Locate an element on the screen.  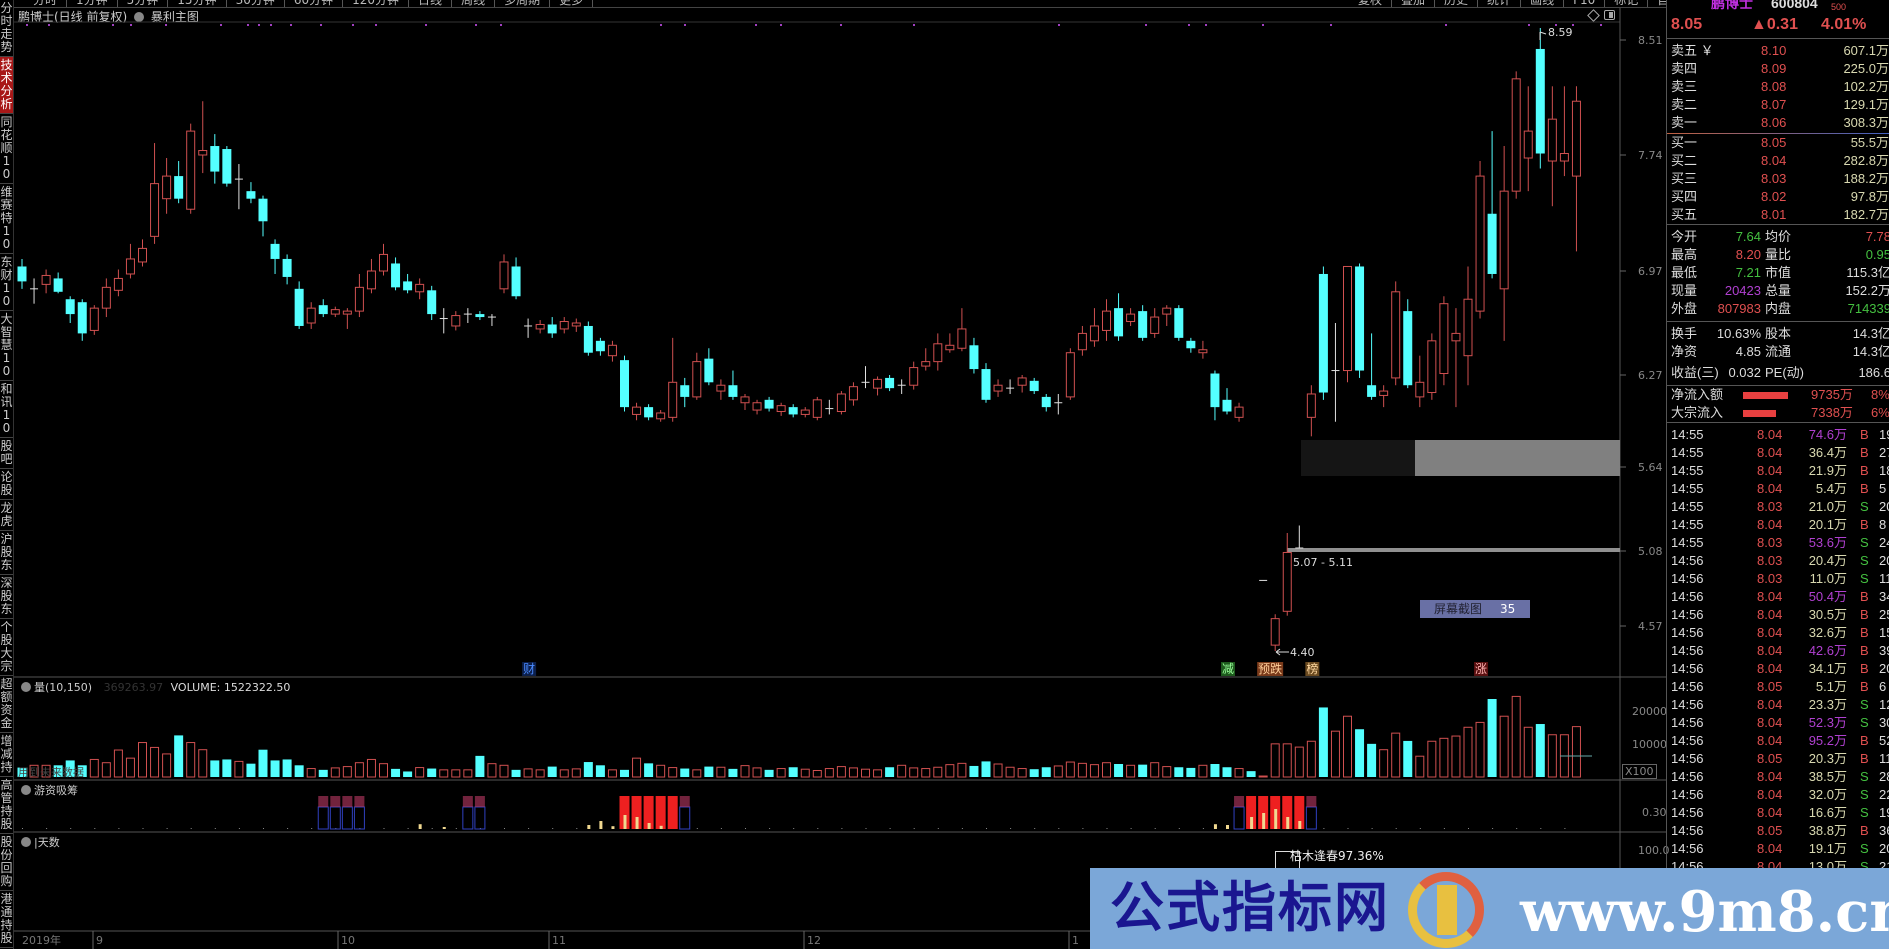
tooltip-text: 屏幕截图 is located at coordinates (1458, 609).